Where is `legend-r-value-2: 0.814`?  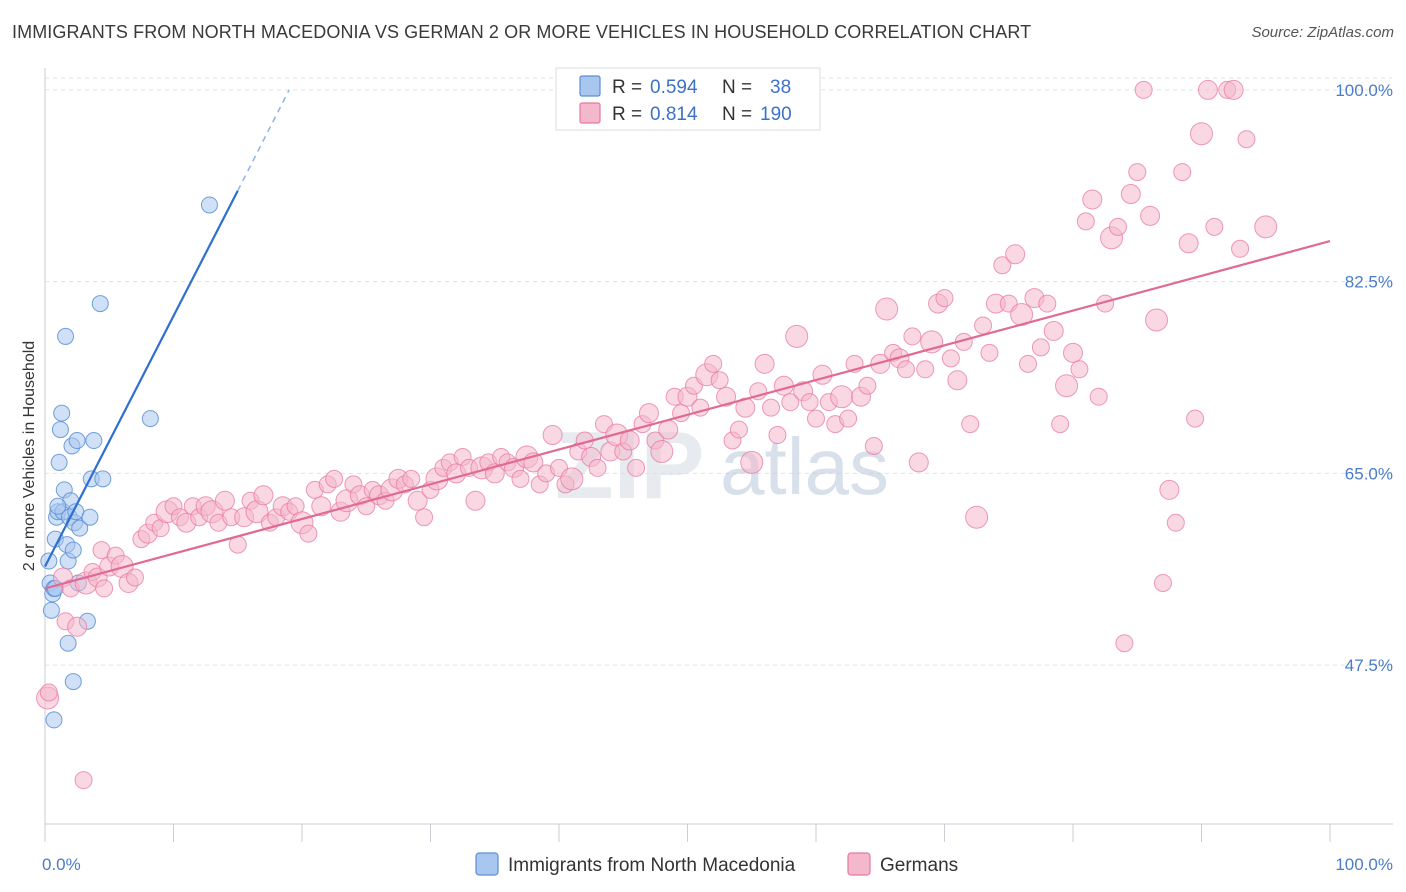
legend-r-value-2: 0.814 is located at coordinates (674, 114).